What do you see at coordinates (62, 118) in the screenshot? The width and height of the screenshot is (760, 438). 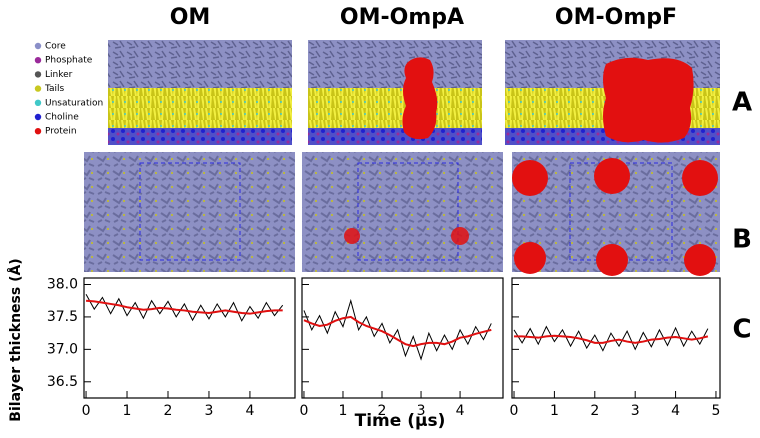 I see `legend-label: Choline` at bounding box center [62, 118].